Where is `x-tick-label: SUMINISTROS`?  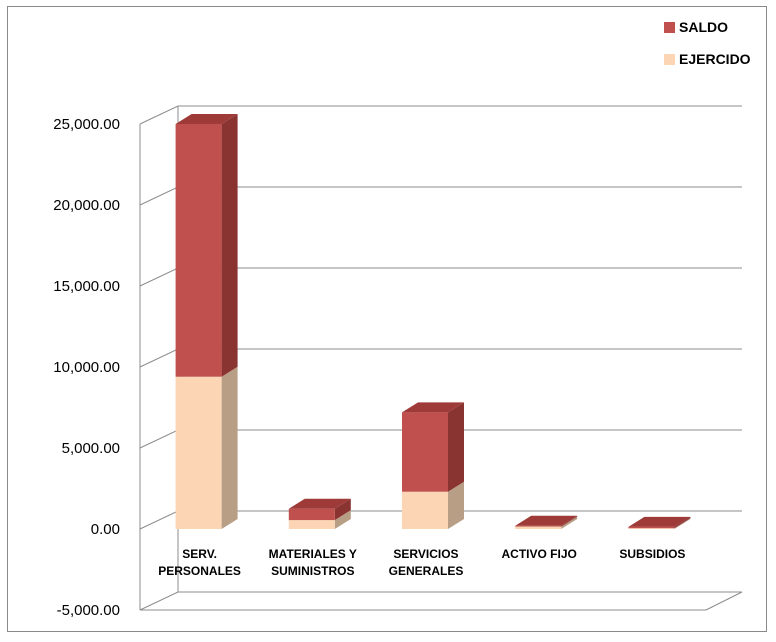
x-tick-label: SUMINISTROS is located at coordinates (312, 571).